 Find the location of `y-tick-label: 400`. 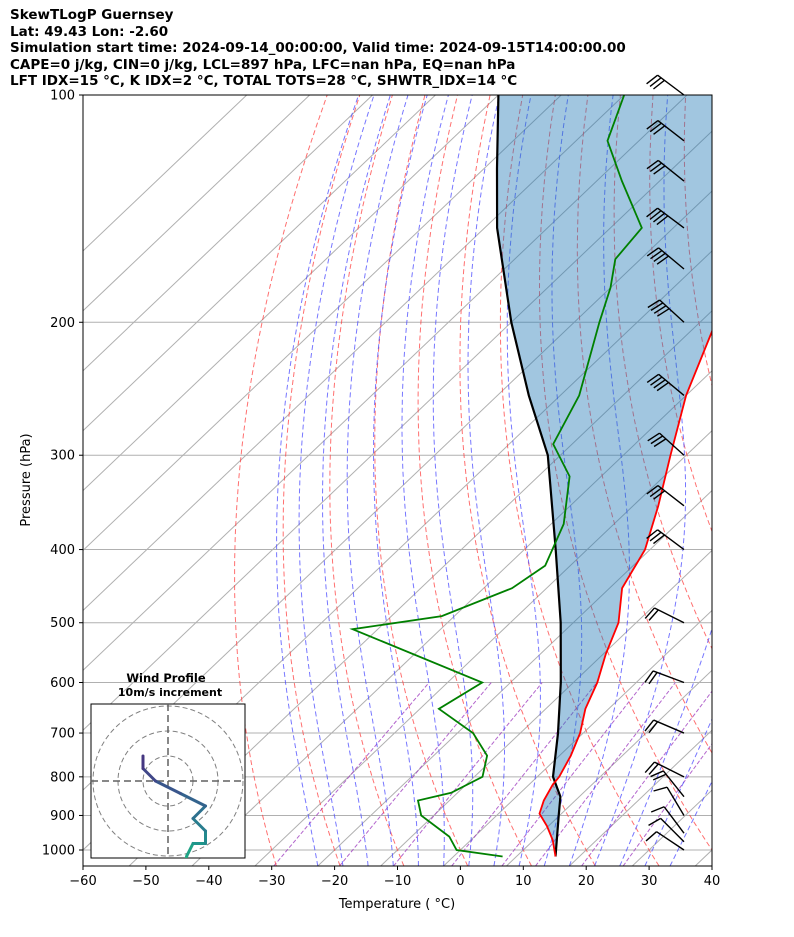

y-tick-label: 400 is located at coordinates (62, 550).